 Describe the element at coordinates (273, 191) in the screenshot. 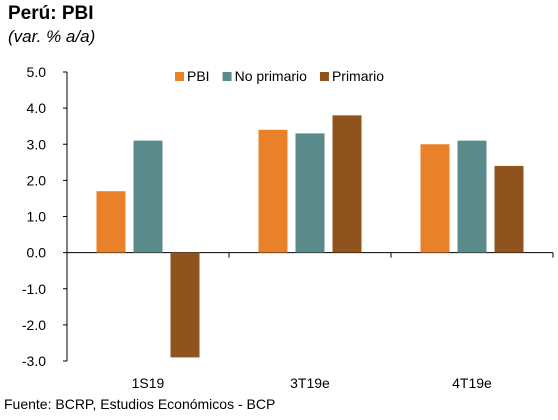

I see `bar-pbi-3t19e` at that location.